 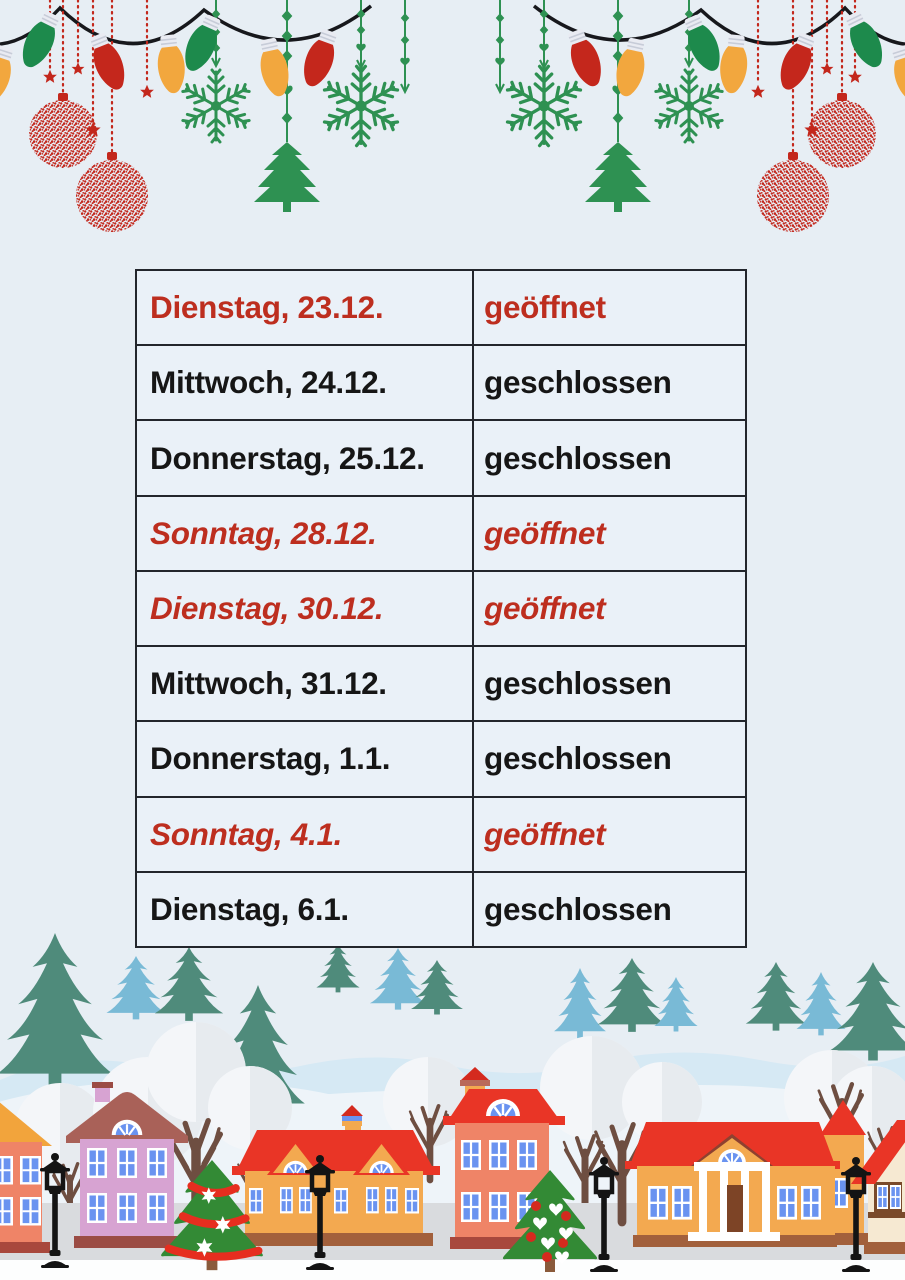 I want to click on day-cell: Mittwoch, 31.12., so click(x=305, y=684).